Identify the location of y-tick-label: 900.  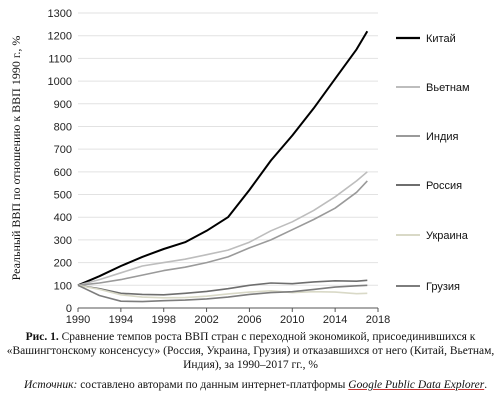
(63, 105).